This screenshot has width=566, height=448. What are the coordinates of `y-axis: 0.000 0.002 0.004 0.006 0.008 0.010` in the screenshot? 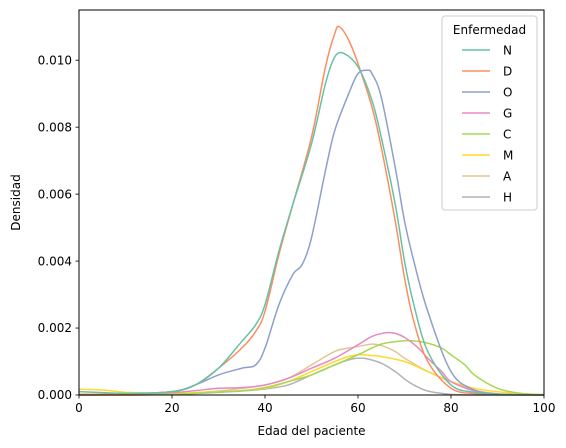 It's located at (58, 227).